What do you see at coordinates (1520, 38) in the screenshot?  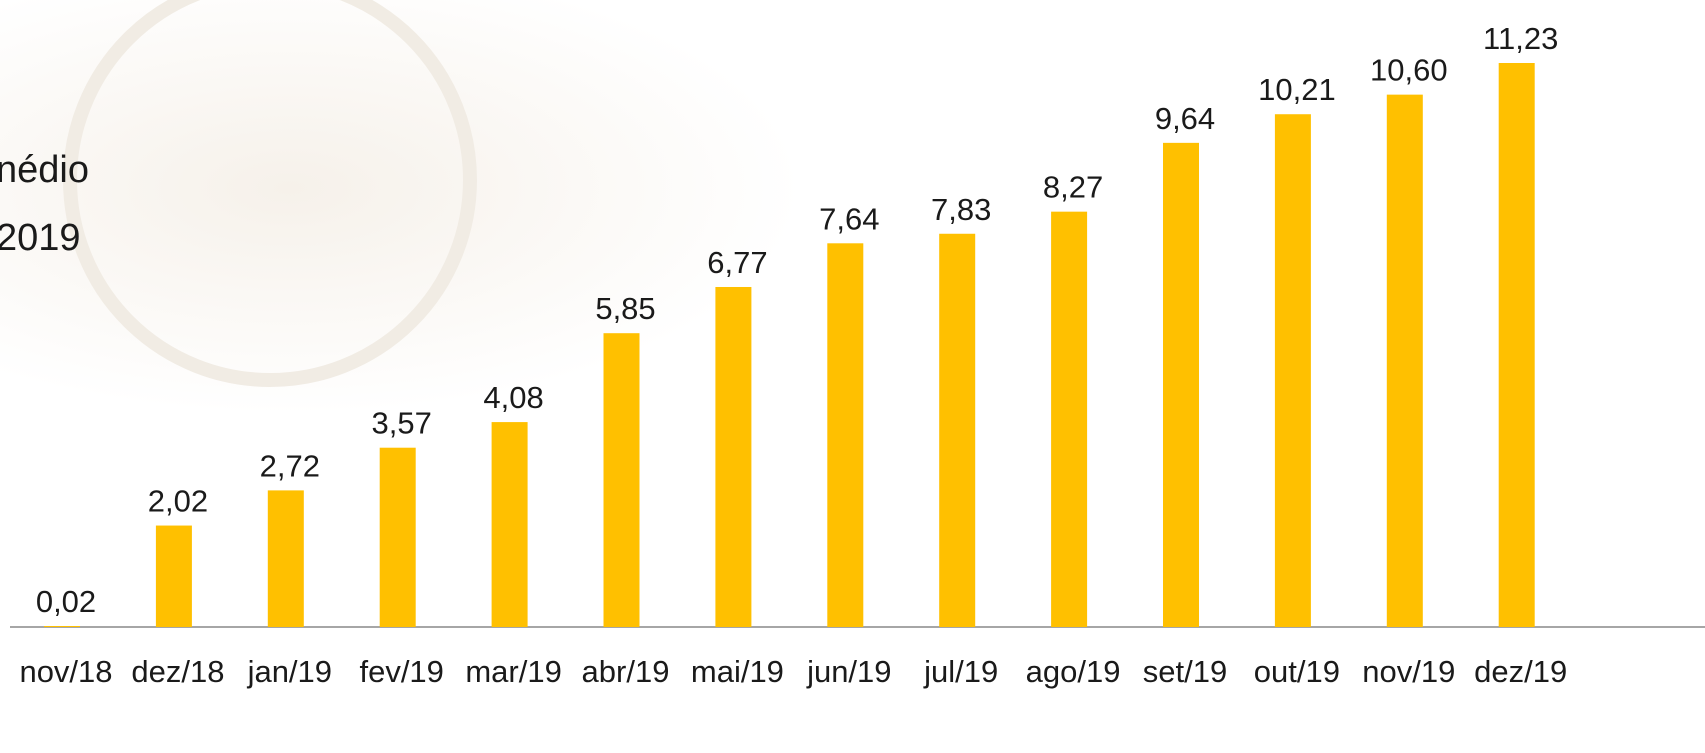 I see `value-label: 11,23` at bounding box center [1520, 38].